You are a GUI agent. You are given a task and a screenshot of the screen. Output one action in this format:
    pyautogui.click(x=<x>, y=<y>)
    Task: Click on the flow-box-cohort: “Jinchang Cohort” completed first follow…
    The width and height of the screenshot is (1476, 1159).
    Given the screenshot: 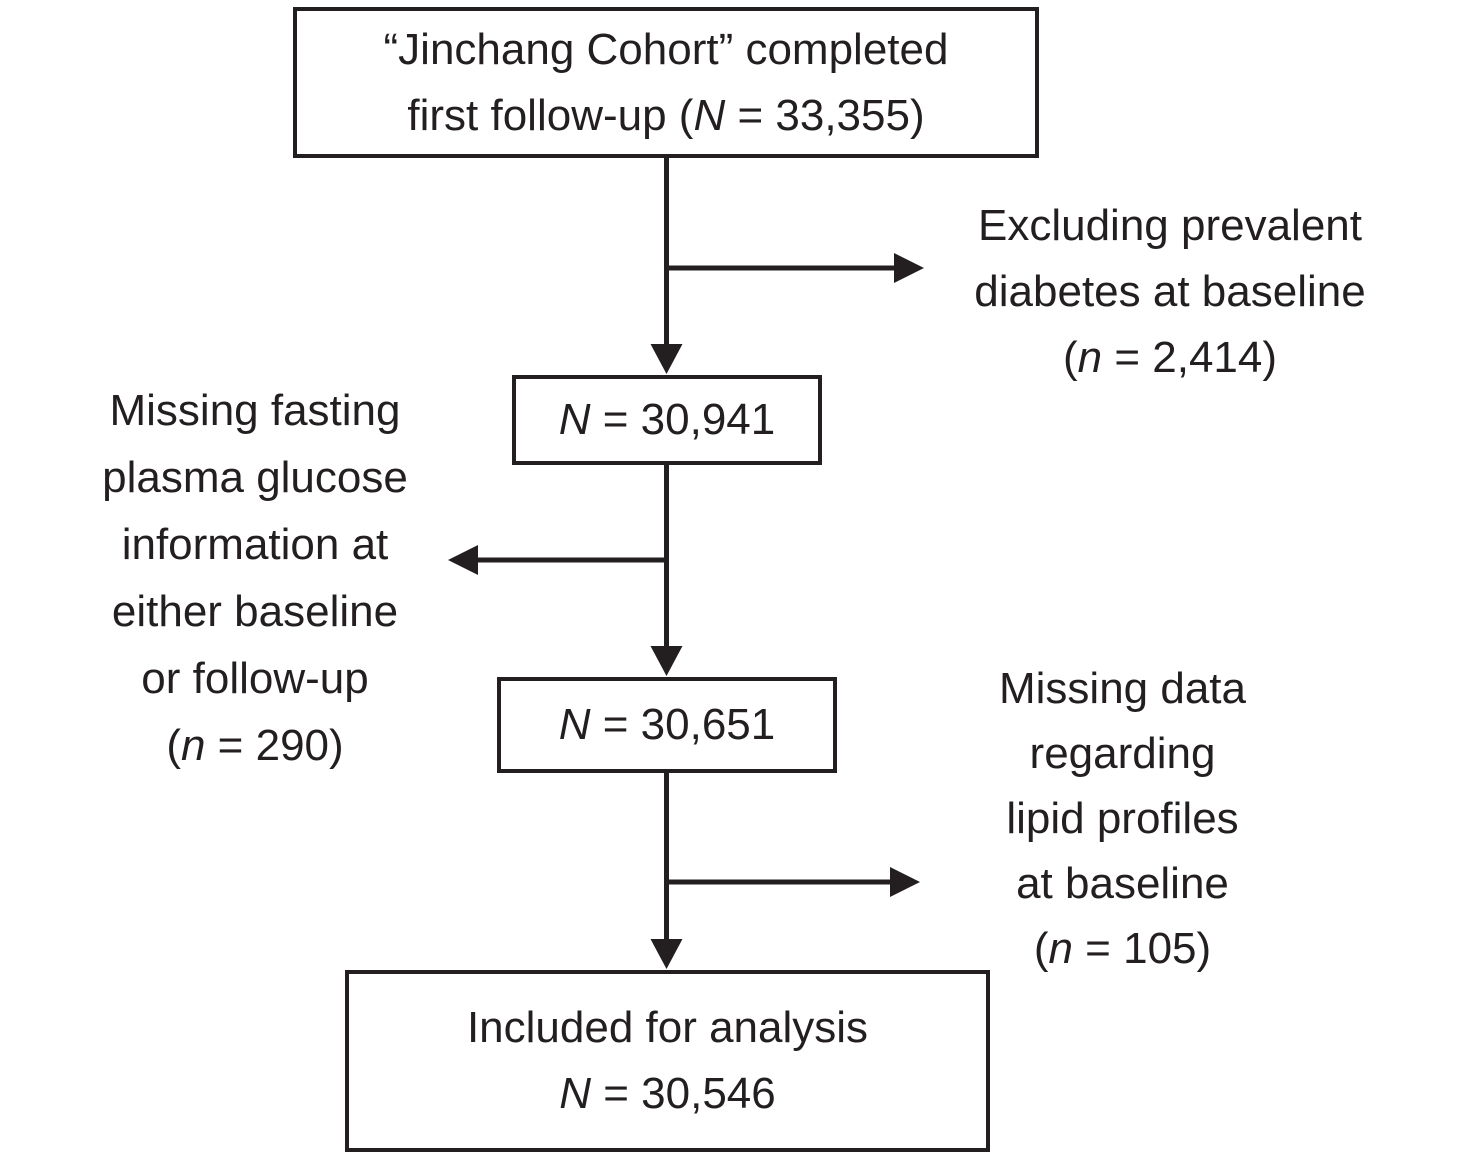 What is the action you would take?
    pyautogui.click(x=666, y=82)
    